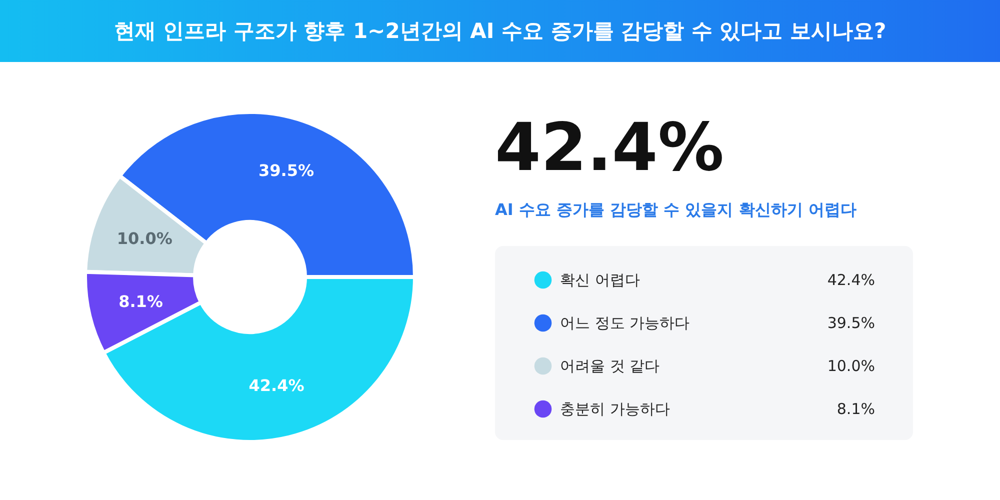 The image size is (1000, 500). I want to click on legend-label: 어려울 것 같다, so click(610, 366).